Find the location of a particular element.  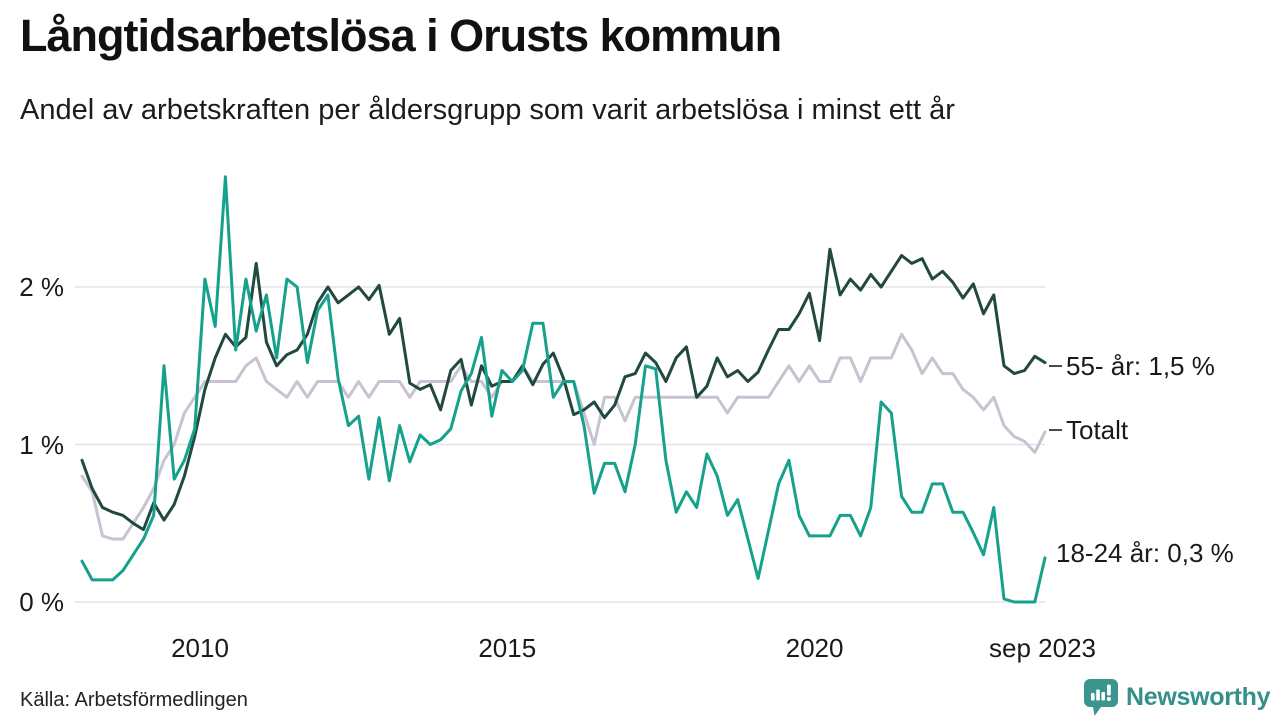

x-axis-tick-label: 2020 is located at coordinates (814, 648).